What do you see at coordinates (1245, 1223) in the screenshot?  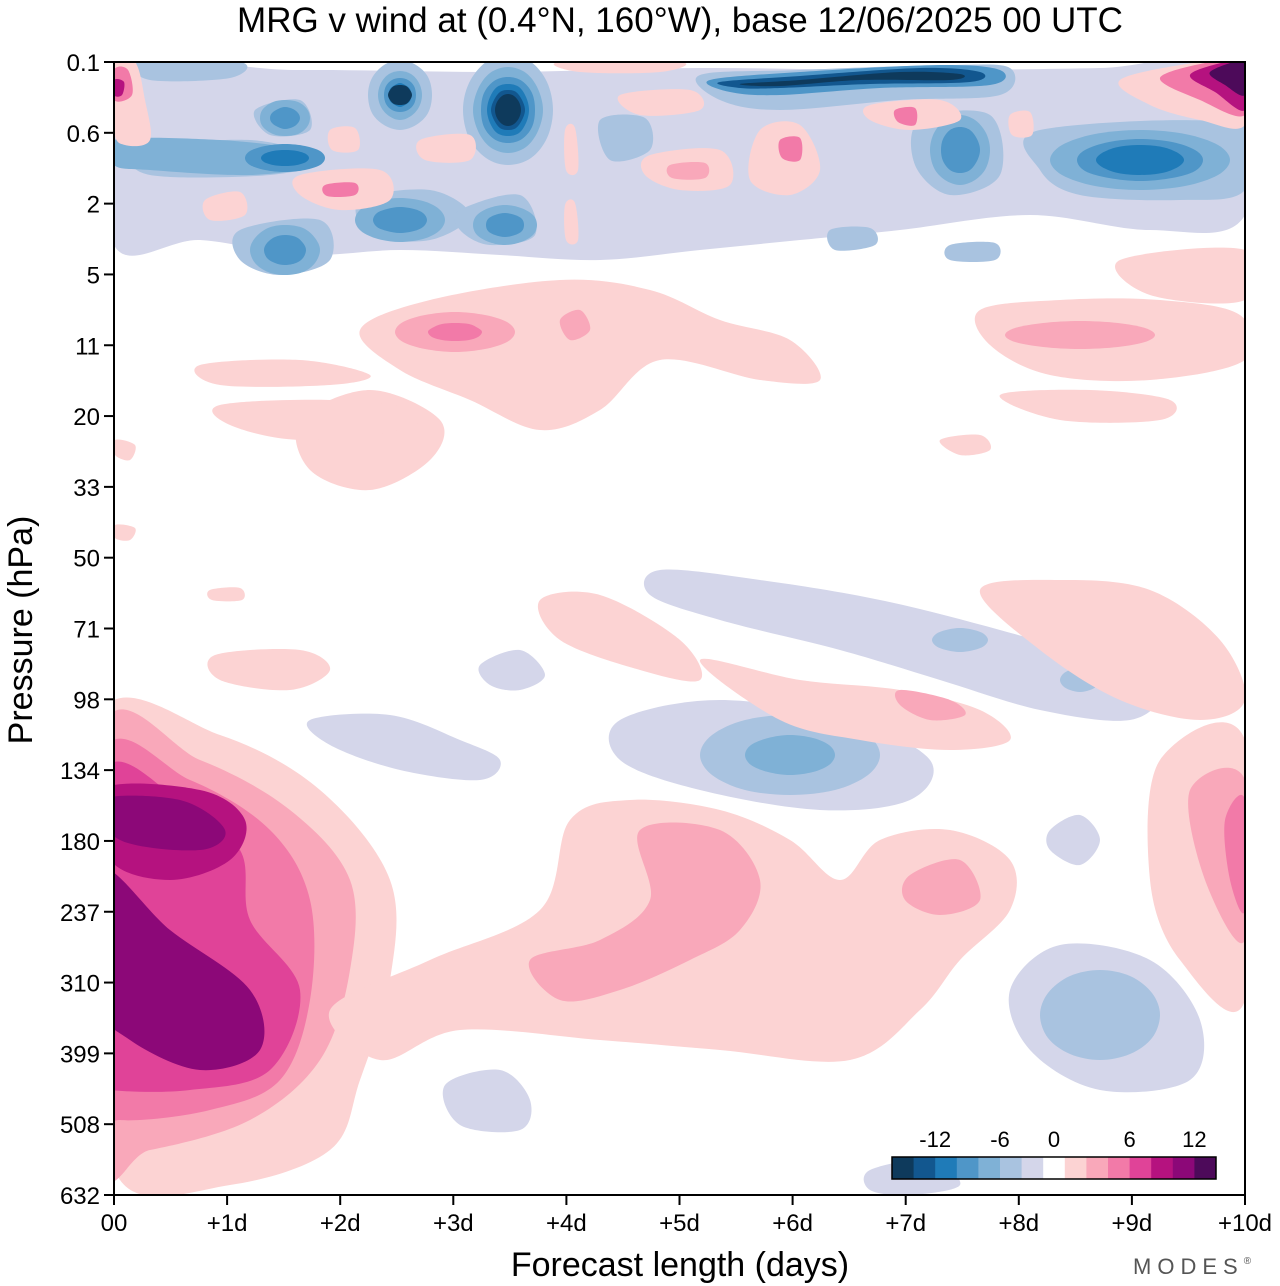 I see `x-tick-label: +10d` at bounding box center [1245, 1223].